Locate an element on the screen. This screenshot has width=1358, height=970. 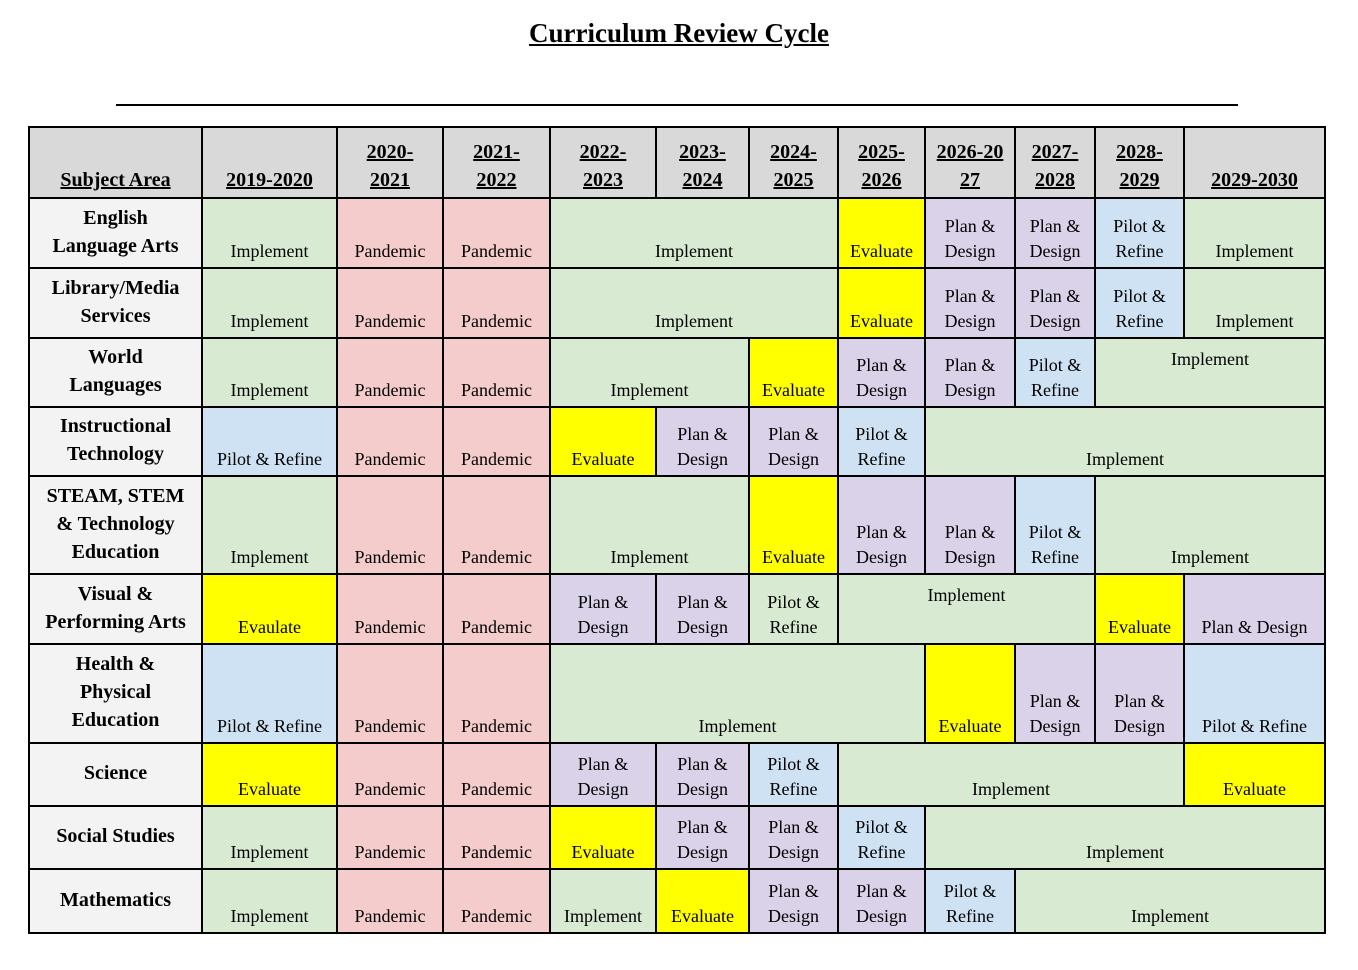
subject-area-cell: Library/Media Services is located at coordinates (115, 303).